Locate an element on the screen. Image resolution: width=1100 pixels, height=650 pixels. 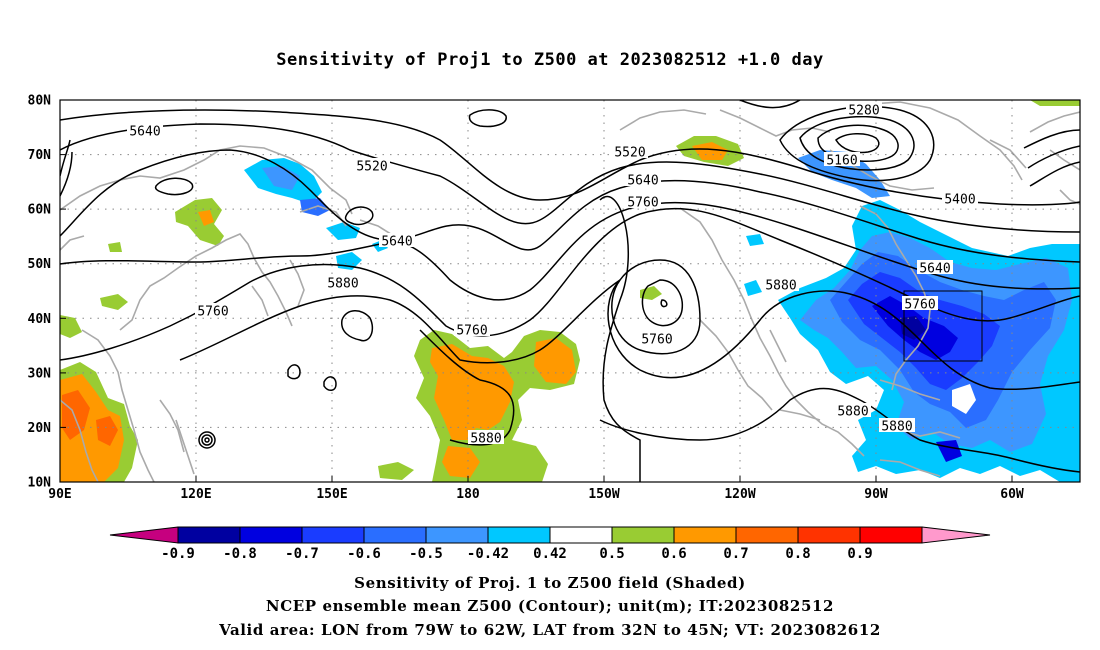
lon-label: 150W is located at coordinates (603, 494).